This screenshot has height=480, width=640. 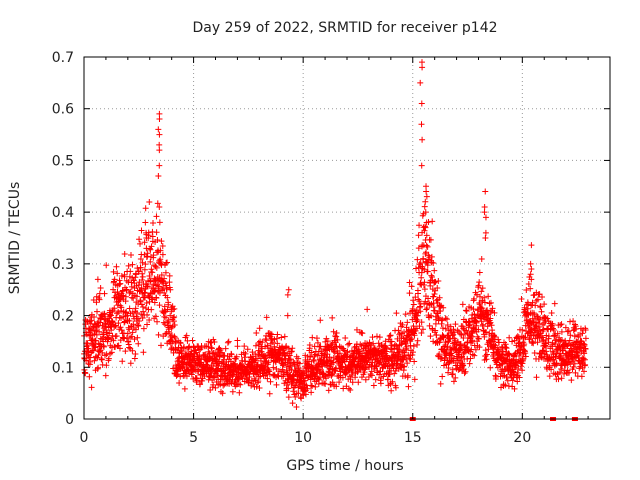 What do you see at coordinates (63, 110) in the screenshot?
I see `y-tick-label: 0.6` at bounding box center [63, 110].